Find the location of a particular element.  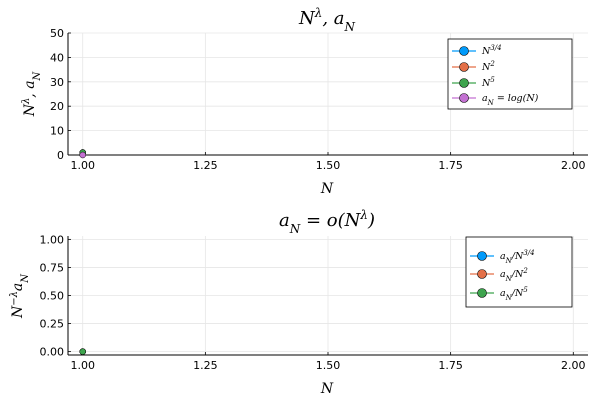

chart-top-legend-item-1: N2 is located at coordinates (473, 66).